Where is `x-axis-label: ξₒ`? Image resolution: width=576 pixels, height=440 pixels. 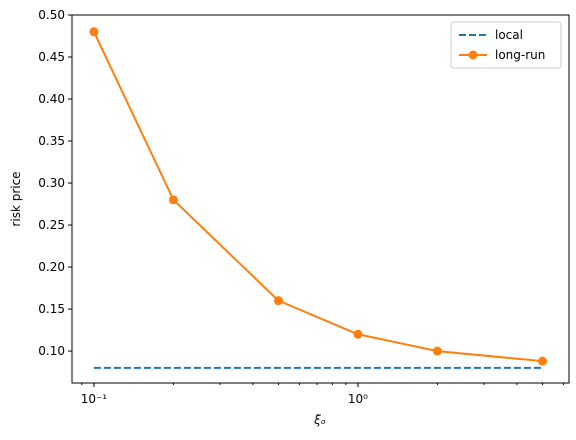 x-axis-label: ξₒ is located at coordinates (319, 420).